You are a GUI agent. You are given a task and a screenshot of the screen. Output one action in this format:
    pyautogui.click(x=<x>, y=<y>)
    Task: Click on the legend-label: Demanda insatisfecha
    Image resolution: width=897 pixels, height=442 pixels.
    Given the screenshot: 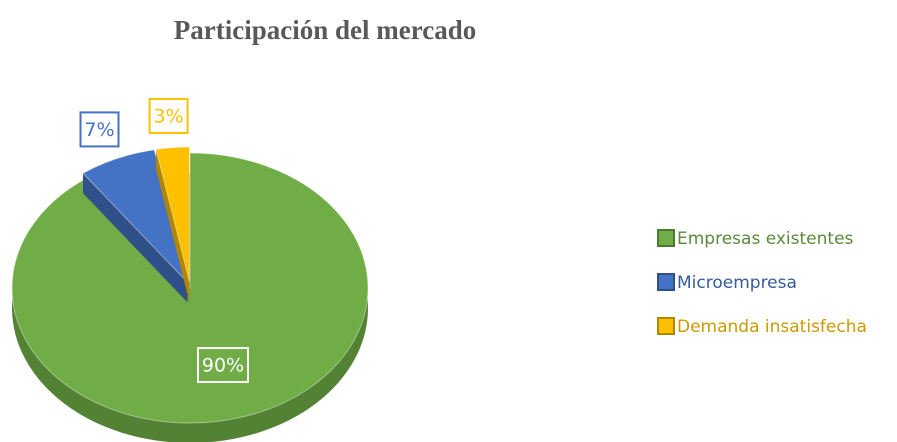 What is the action you would take?
    pyautogui.click(x=772, y=327)
    